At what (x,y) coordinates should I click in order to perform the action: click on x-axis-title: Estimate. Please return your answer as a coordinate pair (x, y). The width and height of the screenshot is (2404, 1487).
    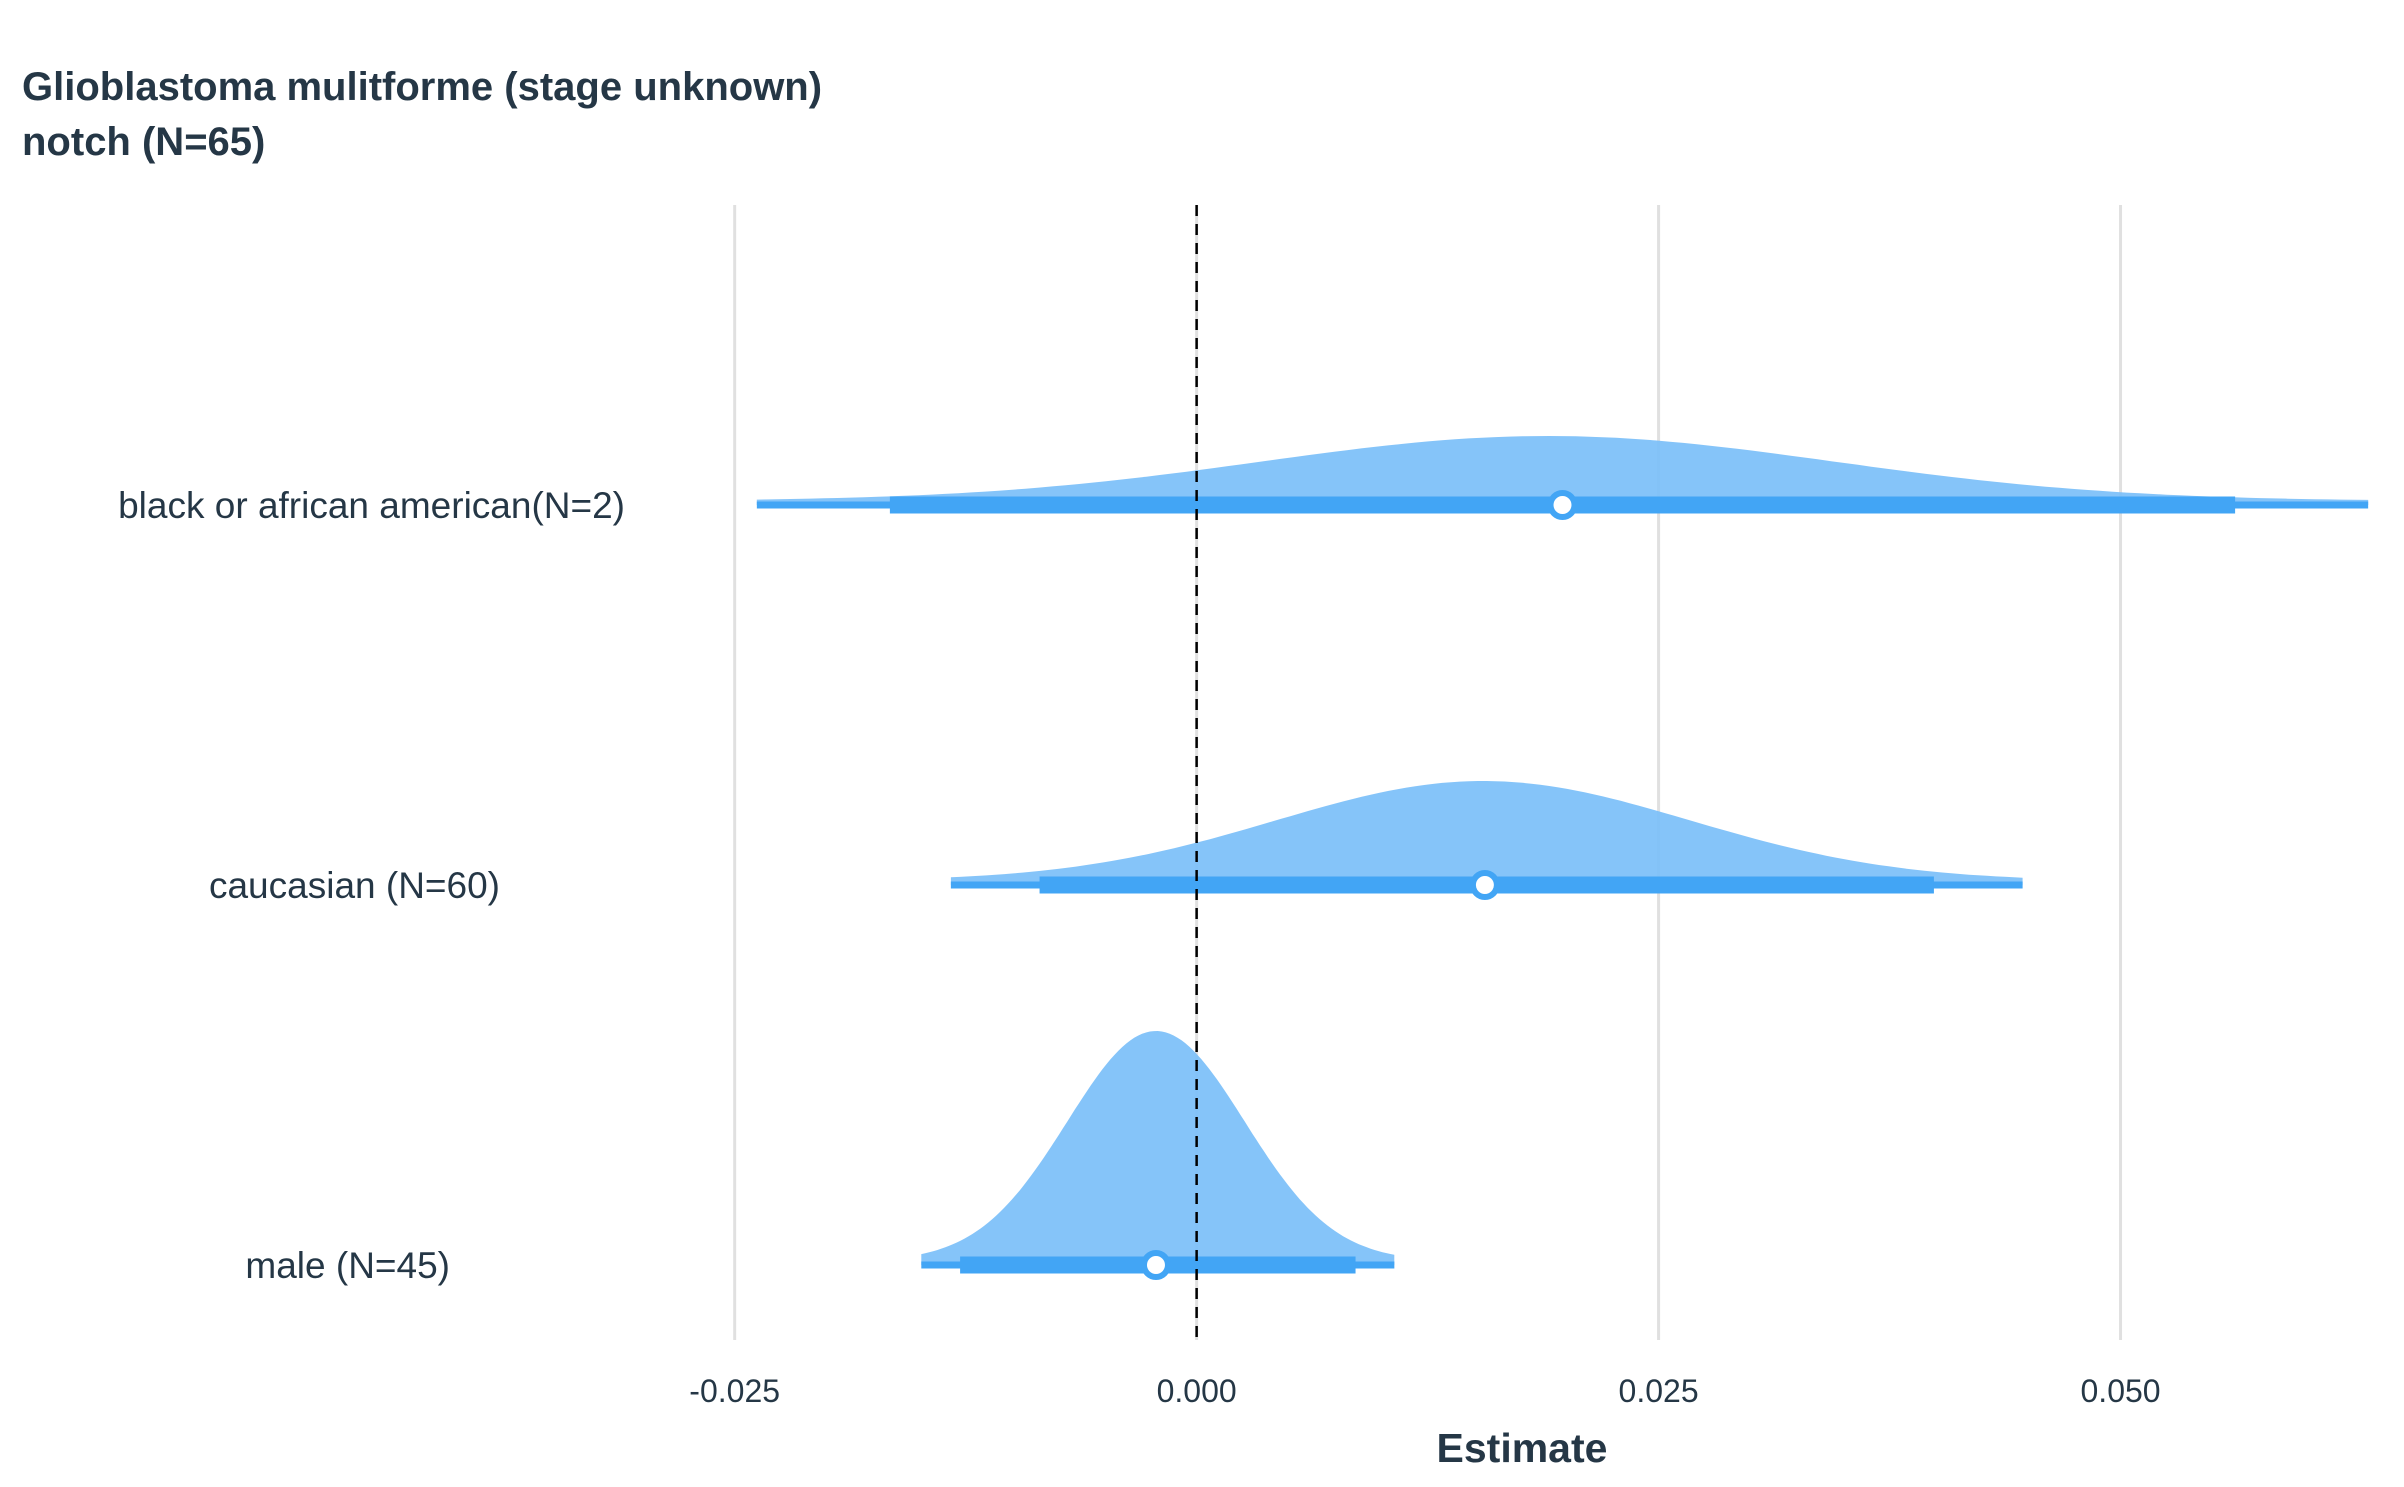
    Looking at the image, I should click on (1522, 1448).